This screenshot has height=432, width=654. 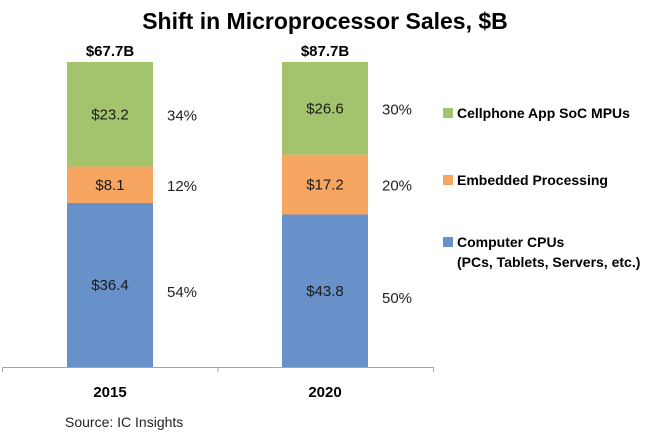 I want to click on value-label: $26.6, so click(x=325, y=108).